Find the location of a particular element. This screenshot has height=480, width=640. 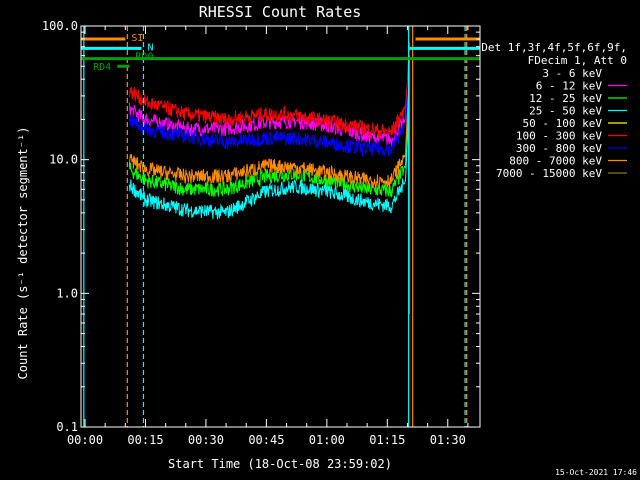

x-tick-label: 00:15 is located at coordinates (145, 440).